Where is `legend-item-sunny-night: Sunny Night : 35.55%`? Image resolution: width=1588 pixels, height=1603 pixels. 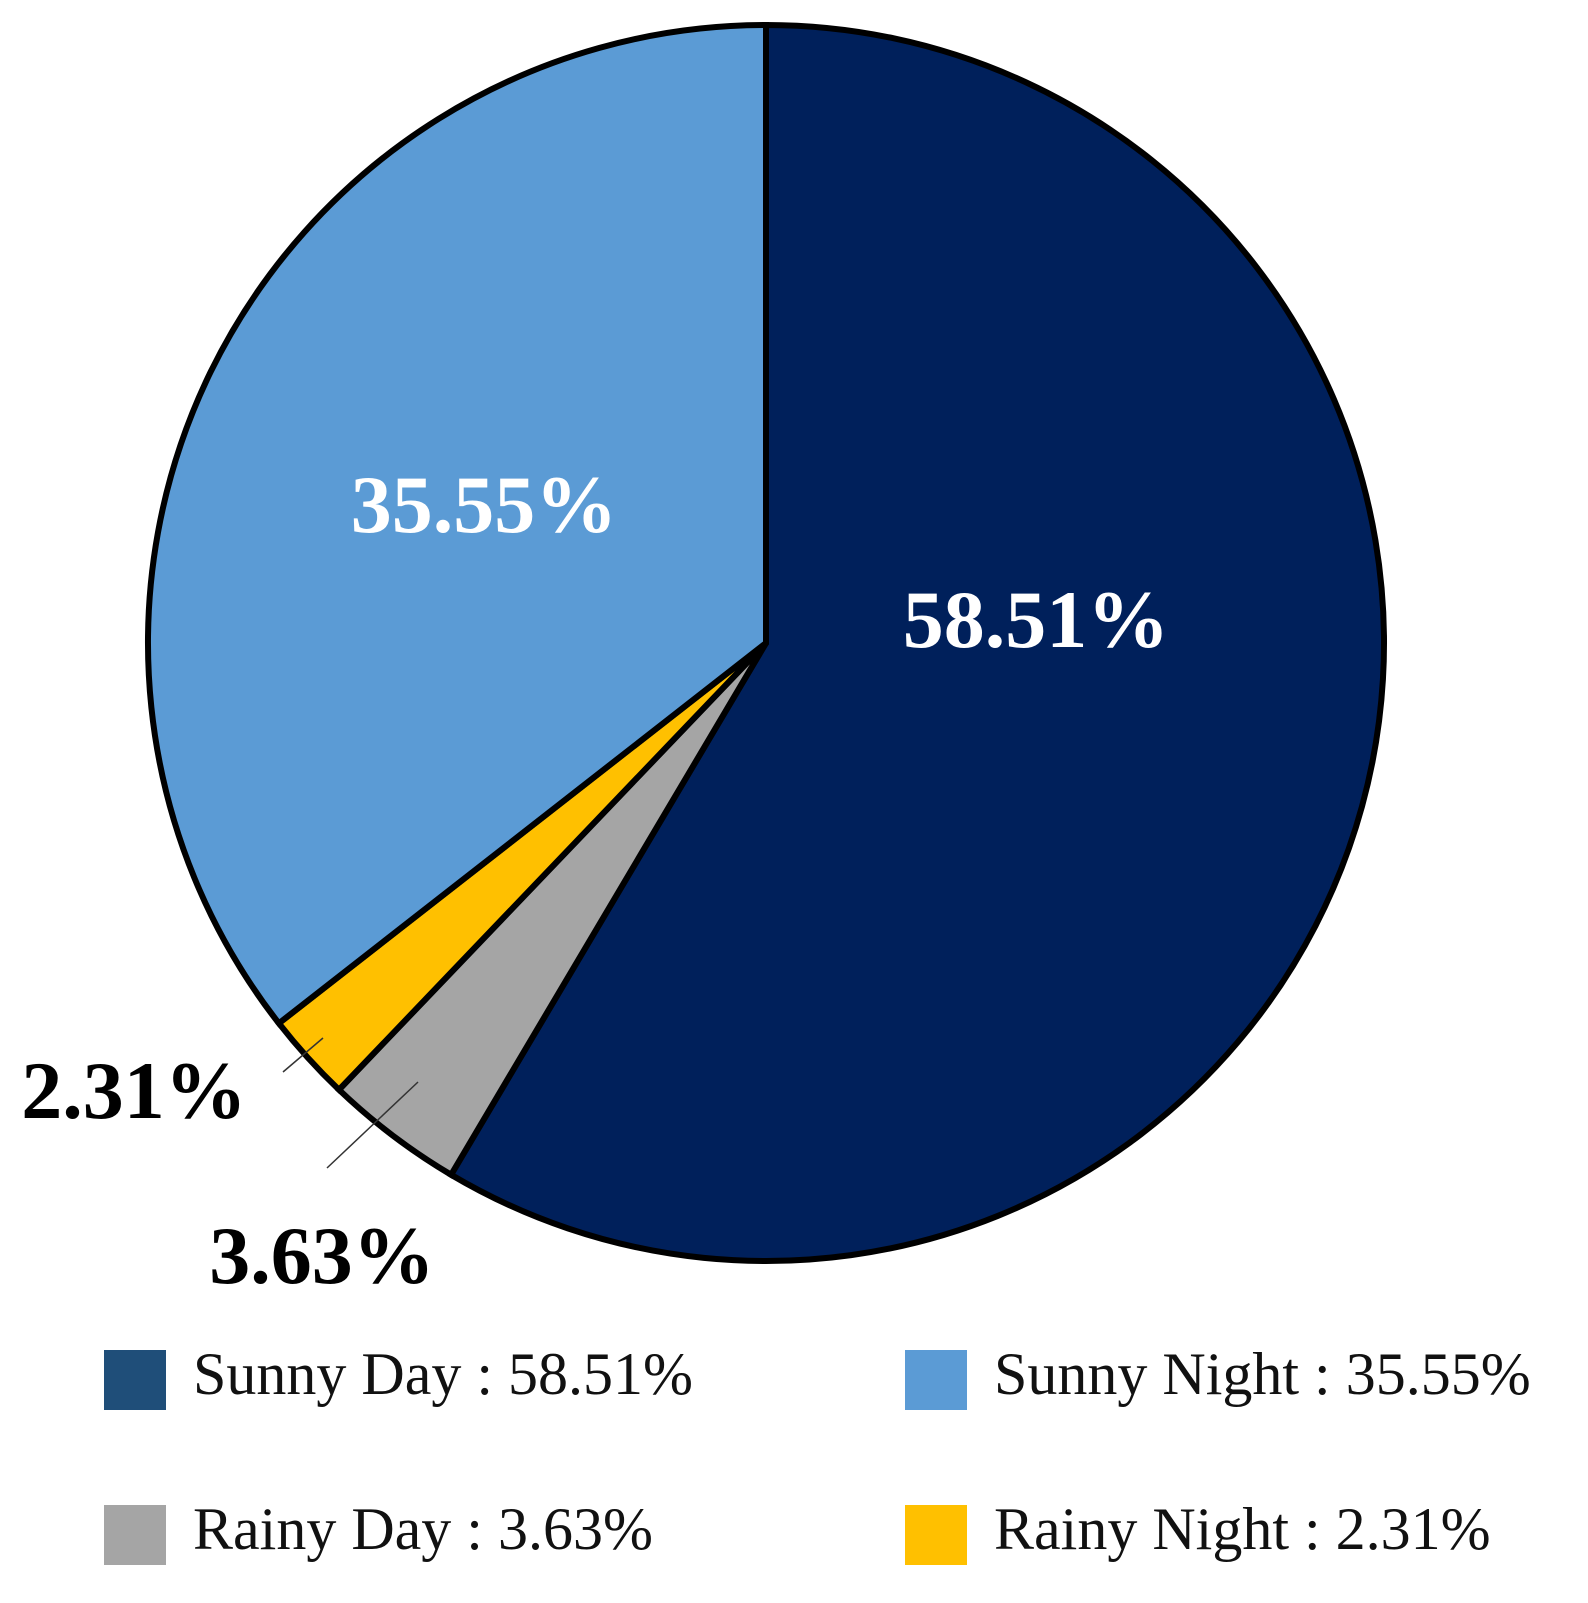
legend-item-sunny-night: Sunny Night : 35.55% is located at coordinates (1218, 1375).